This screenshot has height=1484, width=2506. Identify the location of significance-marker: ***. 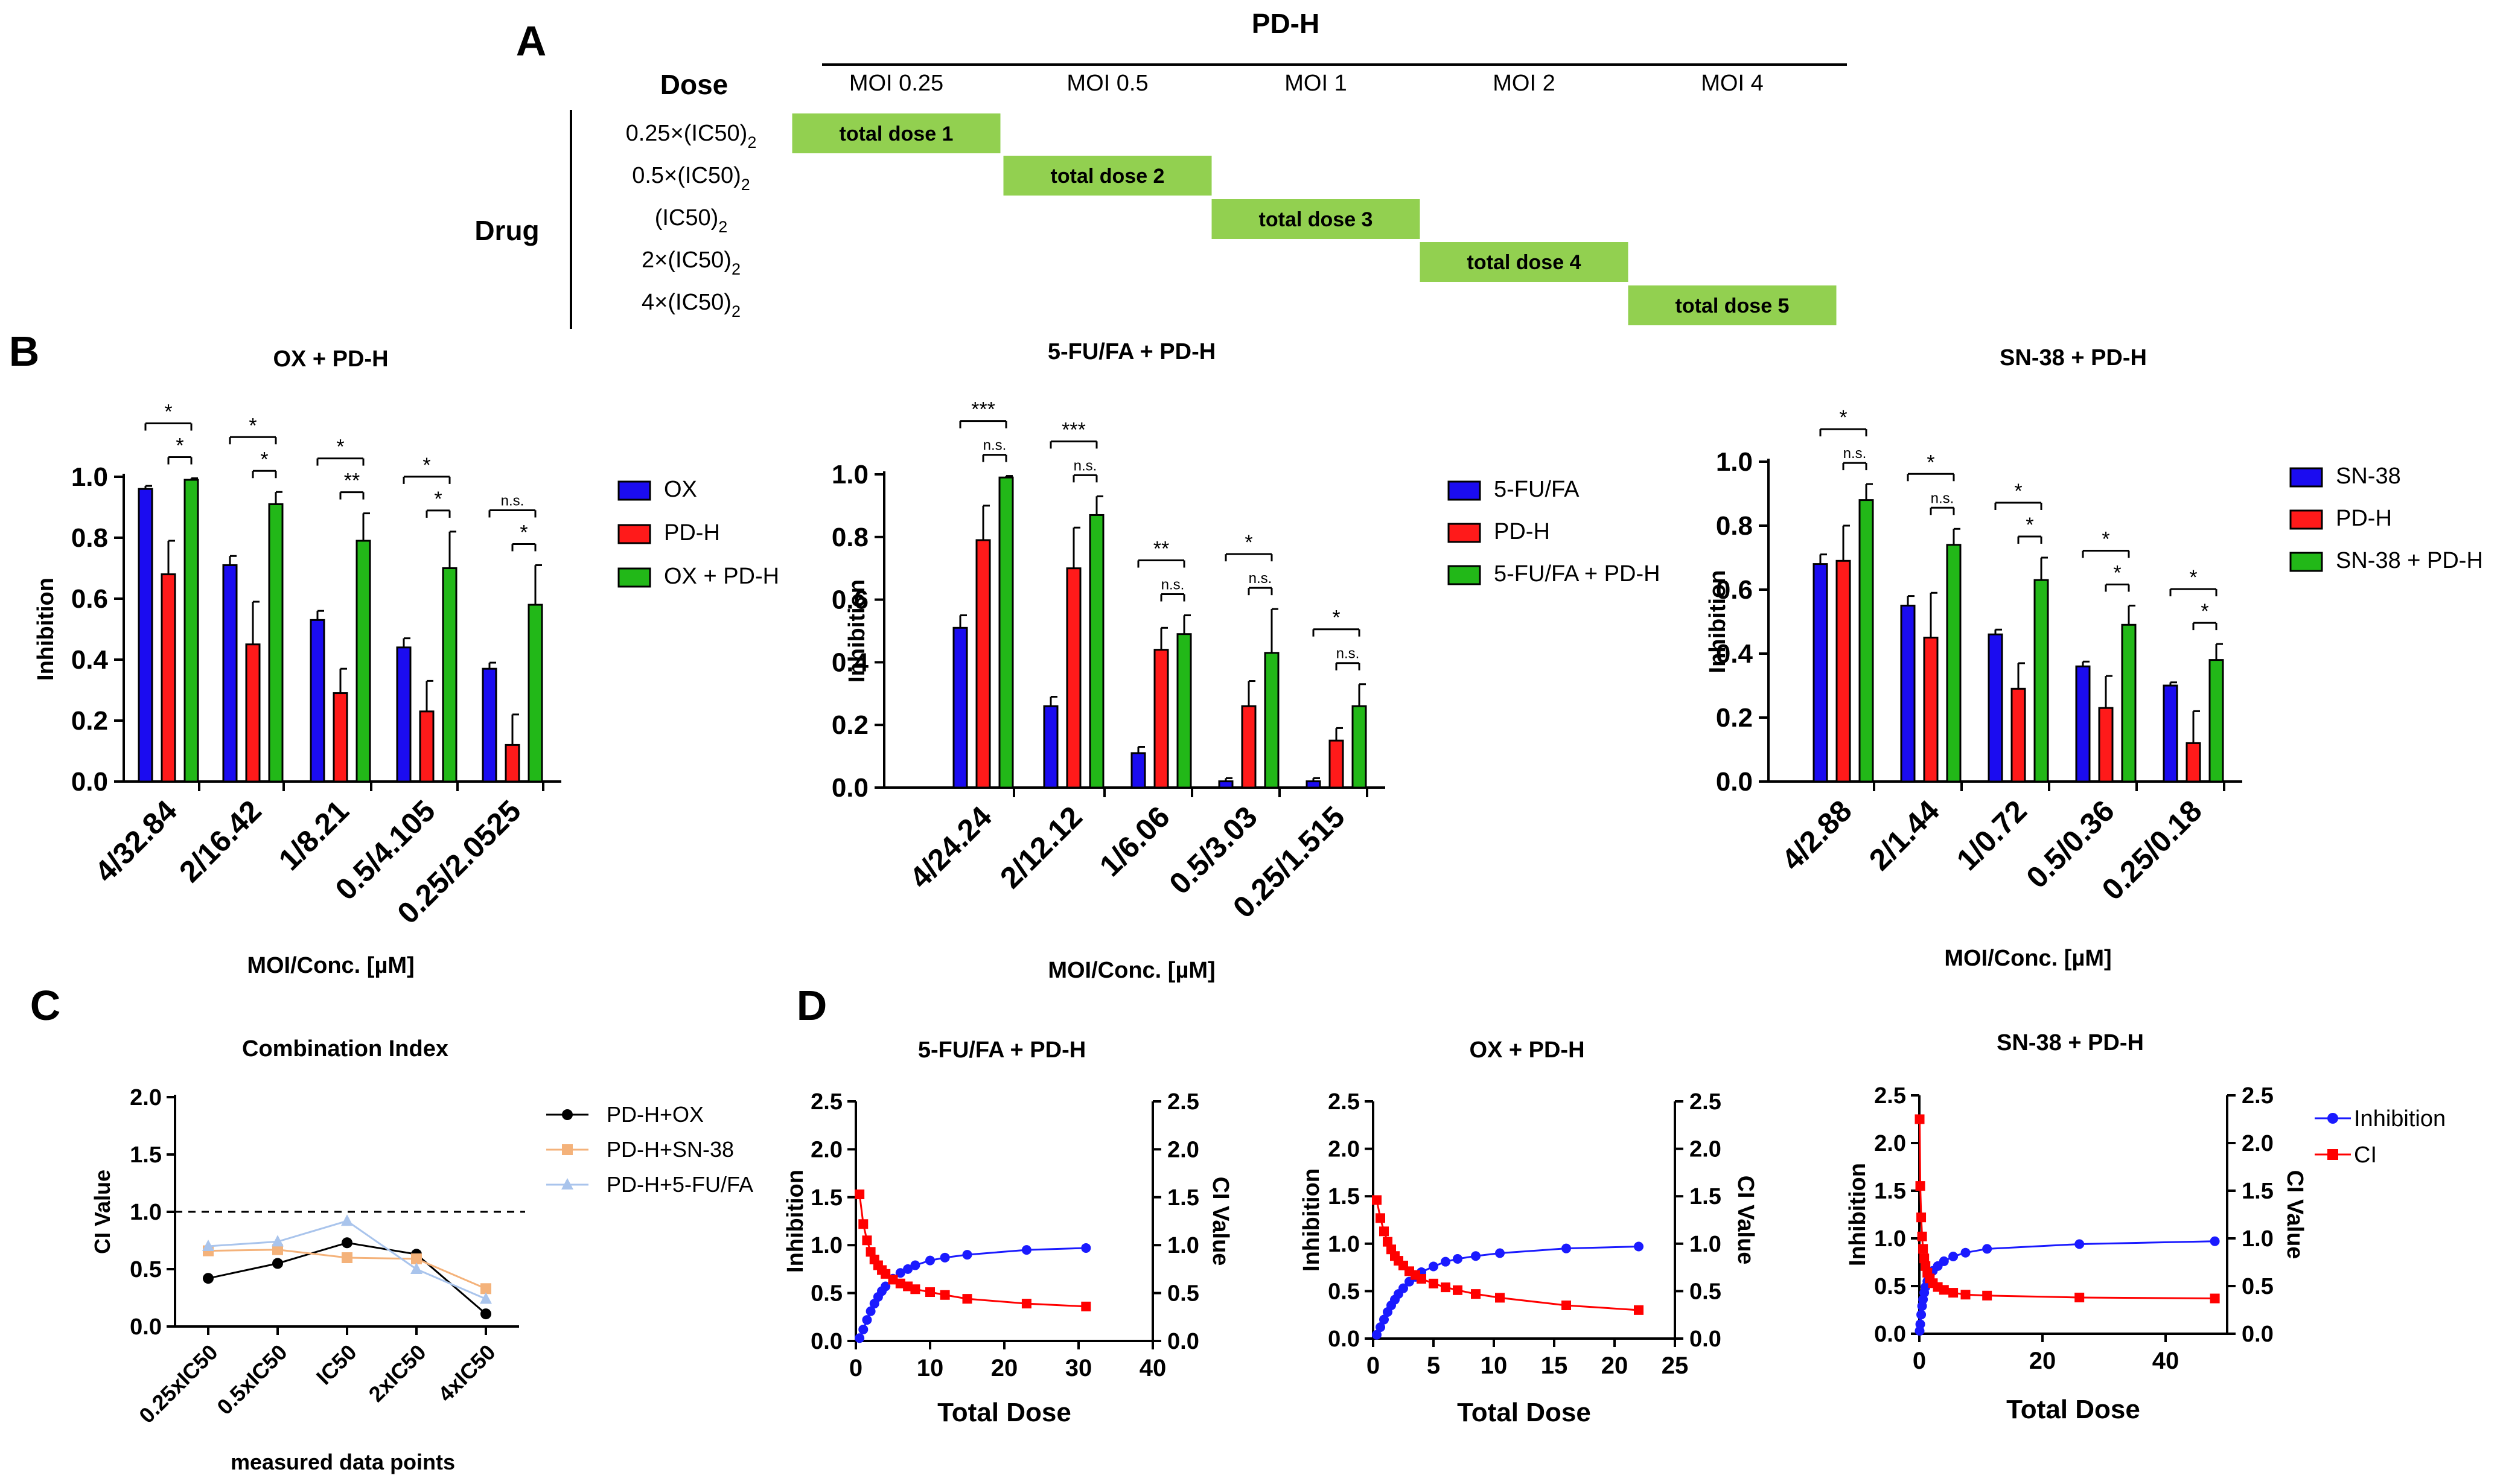
(1074, 430).